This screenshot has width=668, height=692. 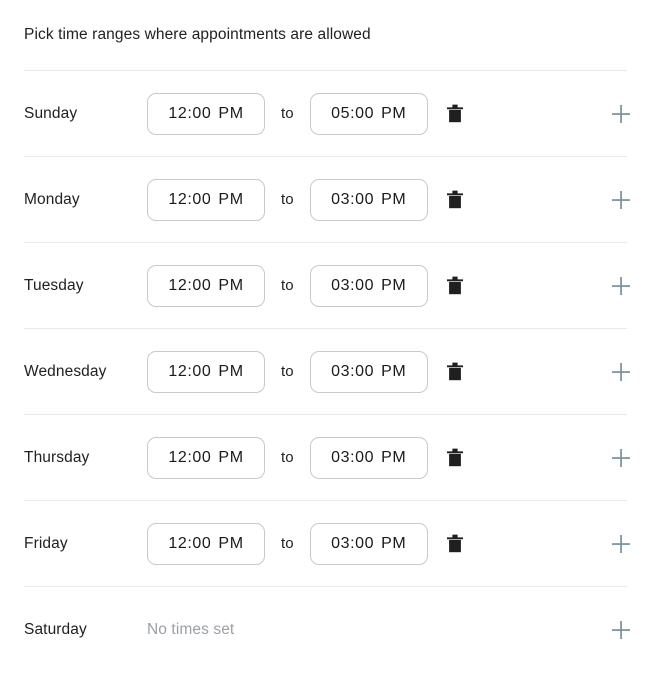 I want to click on day-label: Monday, so click(x=52, y=199).